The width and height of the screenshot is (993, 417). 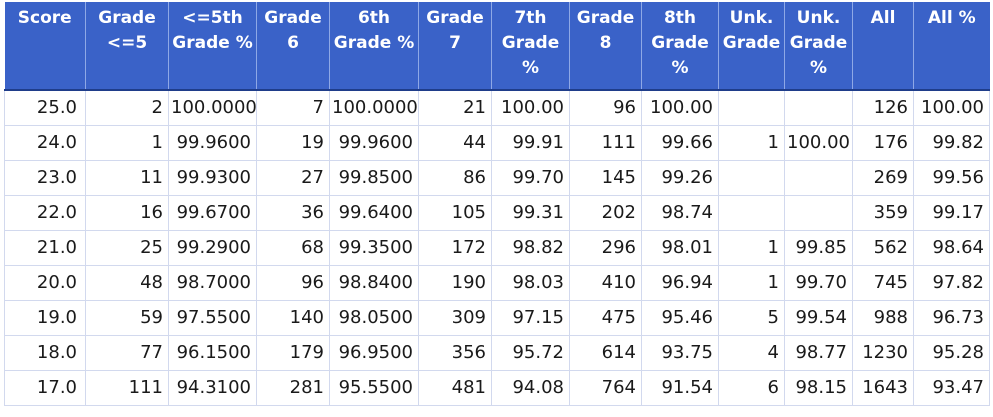 What do you see at coordinates (818, 248) in the screenshot?
I see `table-cell: 99.85` at bounding box center [818, 248].